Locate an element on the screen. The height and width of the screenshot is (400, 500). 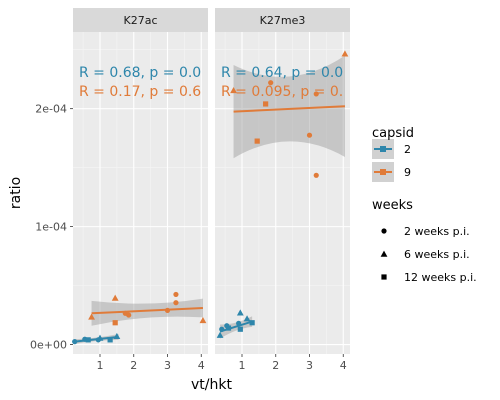
legend-key-square is located at coordinates (384, 277).